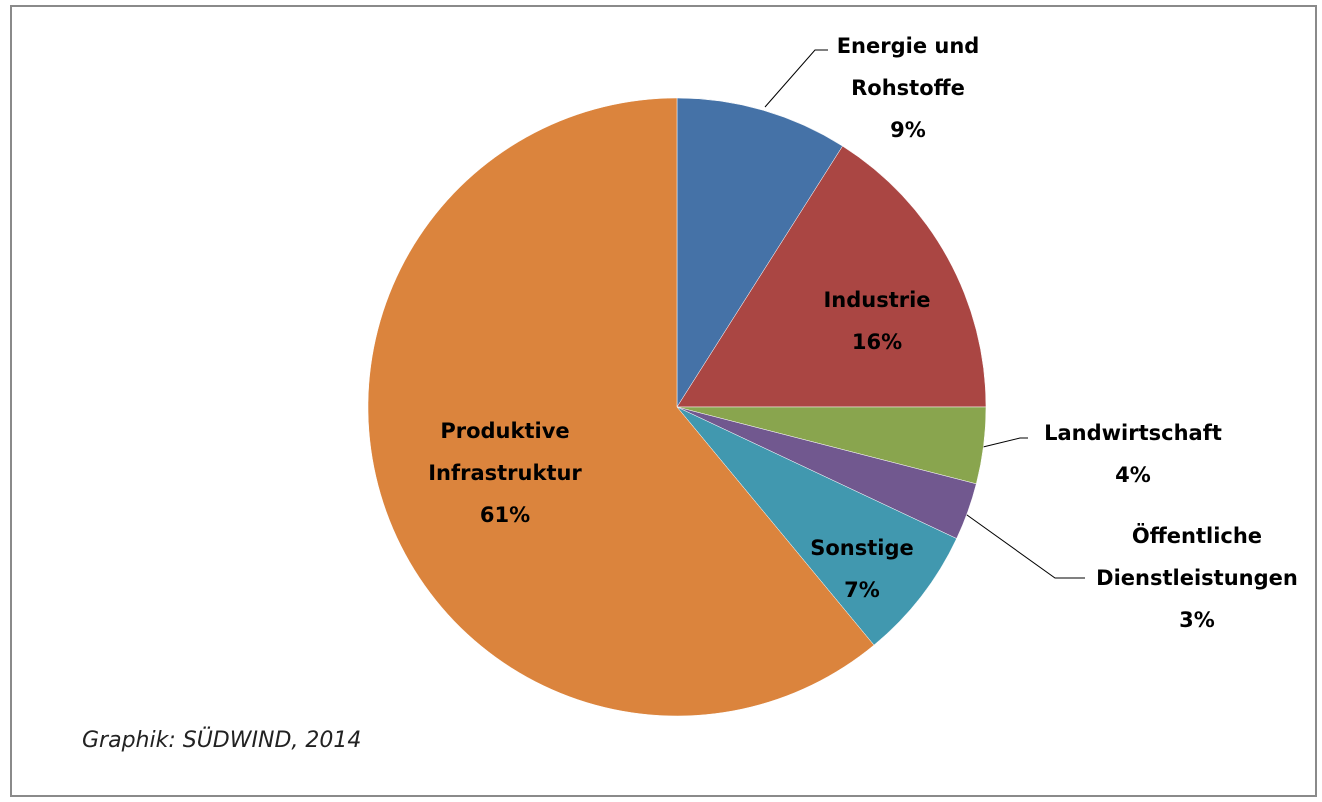 This screenshot has width=1322, height=802. What do you see at coordinates (222, 740) in the screenshot?
I see `source-note: Graphik: SÜDWIND, 2014` at bounding box center [222, 740].